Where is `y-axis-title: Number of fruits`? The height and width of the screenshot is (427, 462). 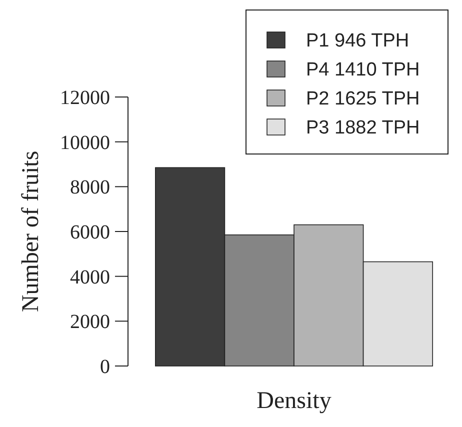
y-axis-title: Number of fruits is located at coordinates (31, 231).